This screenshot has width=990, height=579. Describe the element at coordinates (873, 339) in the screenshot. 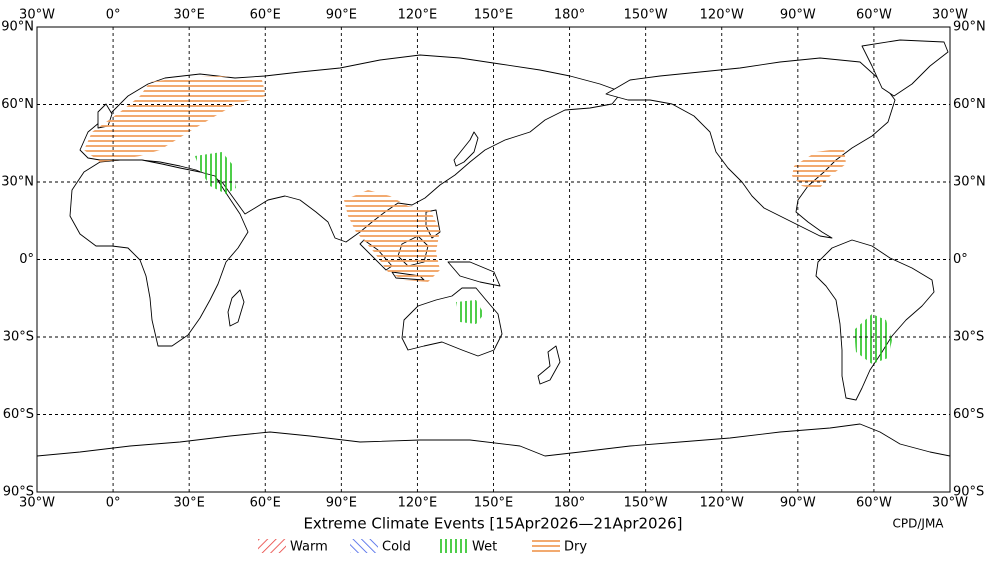

I see `wet-area-south-america` at that location.